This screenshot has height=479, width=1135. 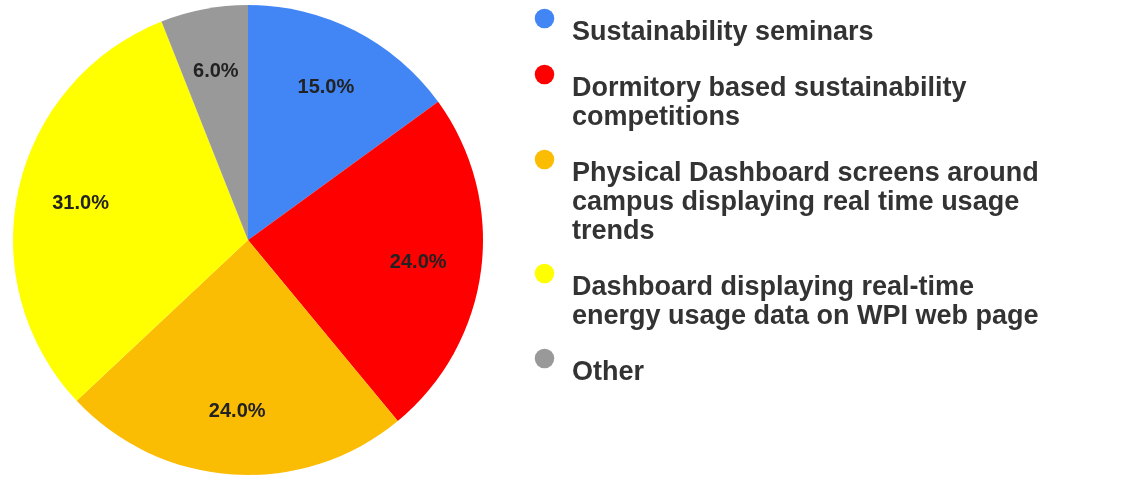 I want to click on legend-label: Dormitory based sustainability competitions, so click(x=769, y=101).